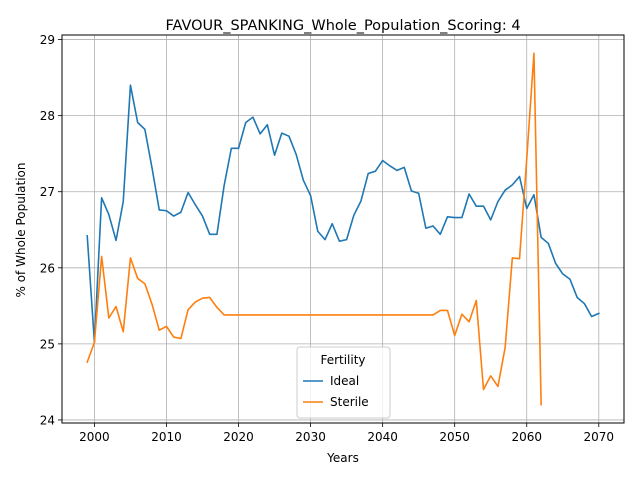 Image resolution: width=640 pixels, height=480 pixels. What do you see at coordinates (454, 437) in the screenshot?
I see `x-tick-label: 2050` at bounding box center [454, 437].